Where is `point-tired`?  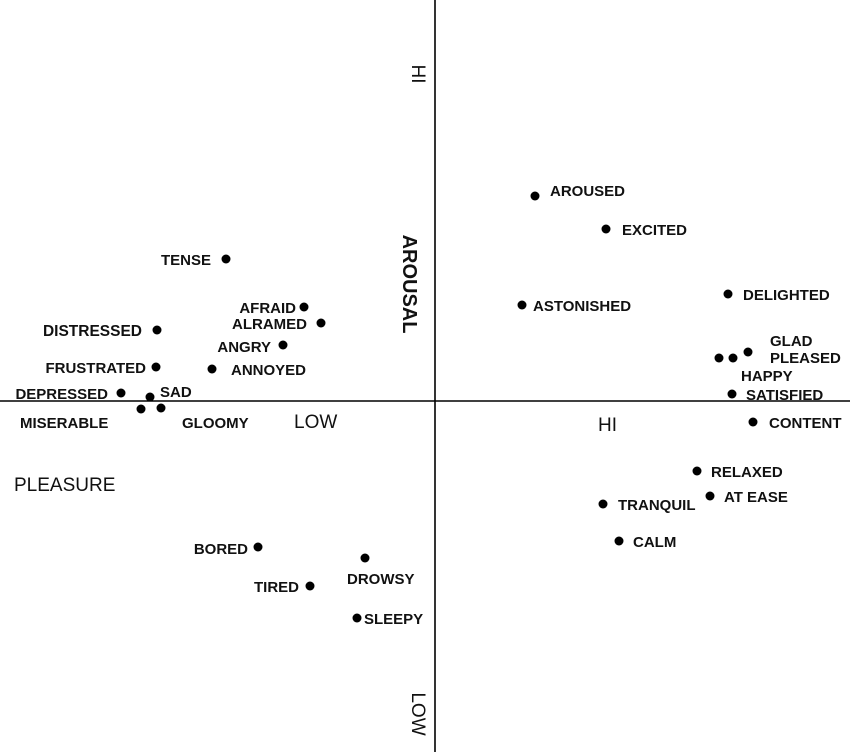
point-tired is located at coordinates (310, 586).